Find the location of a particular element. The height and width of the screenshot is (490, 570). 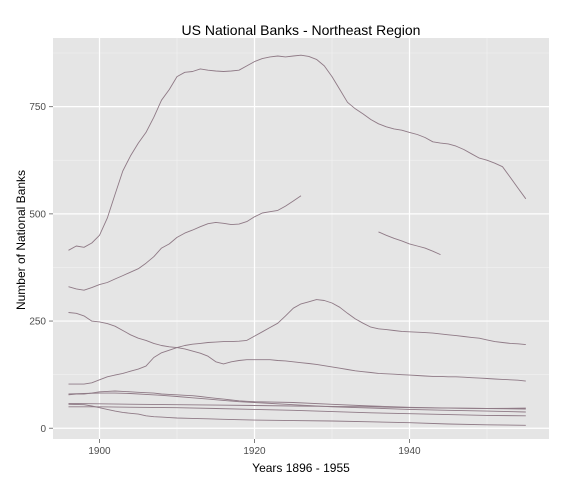

y-tick-label: 500 is located at coordinates (37, 214).